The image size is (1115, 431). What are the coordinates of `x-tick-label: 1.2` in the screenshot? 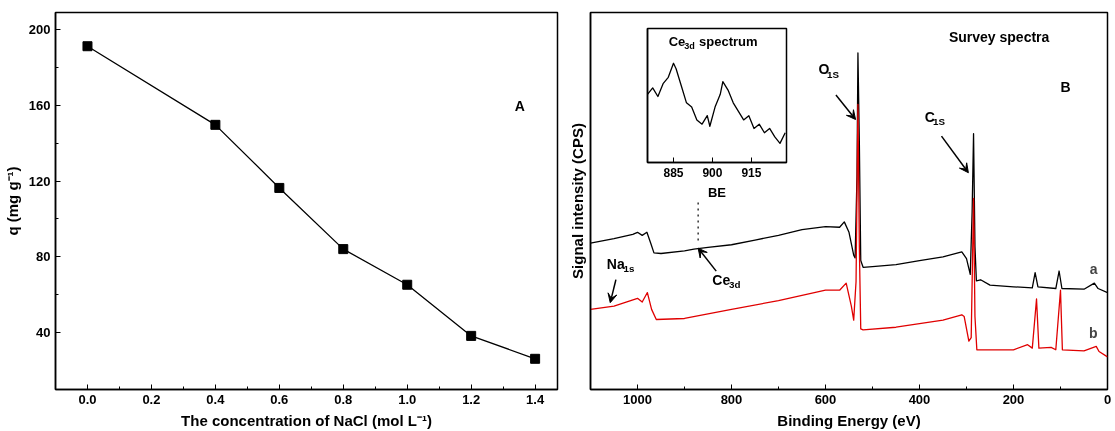 It's located at (471, 399).